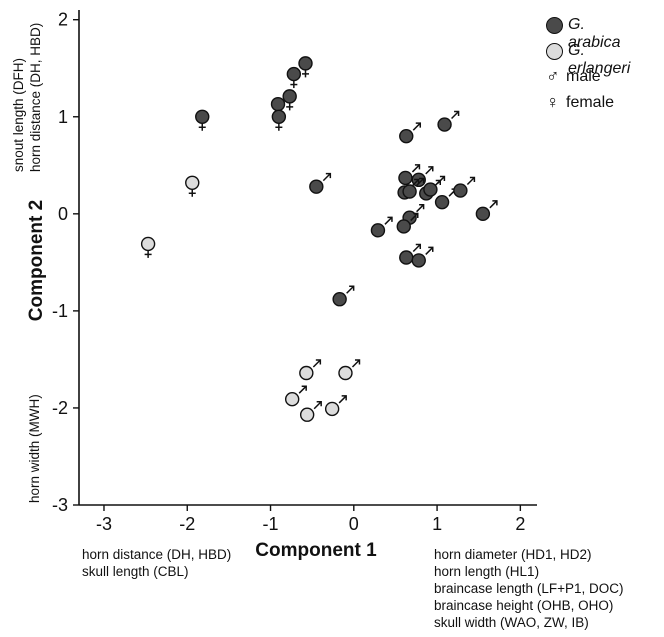 The height and width of the screenshot is (637, 664). Describe the element at coordinates (187, 524) in the screenshot. I see `x-tick-label: -2` at that location.